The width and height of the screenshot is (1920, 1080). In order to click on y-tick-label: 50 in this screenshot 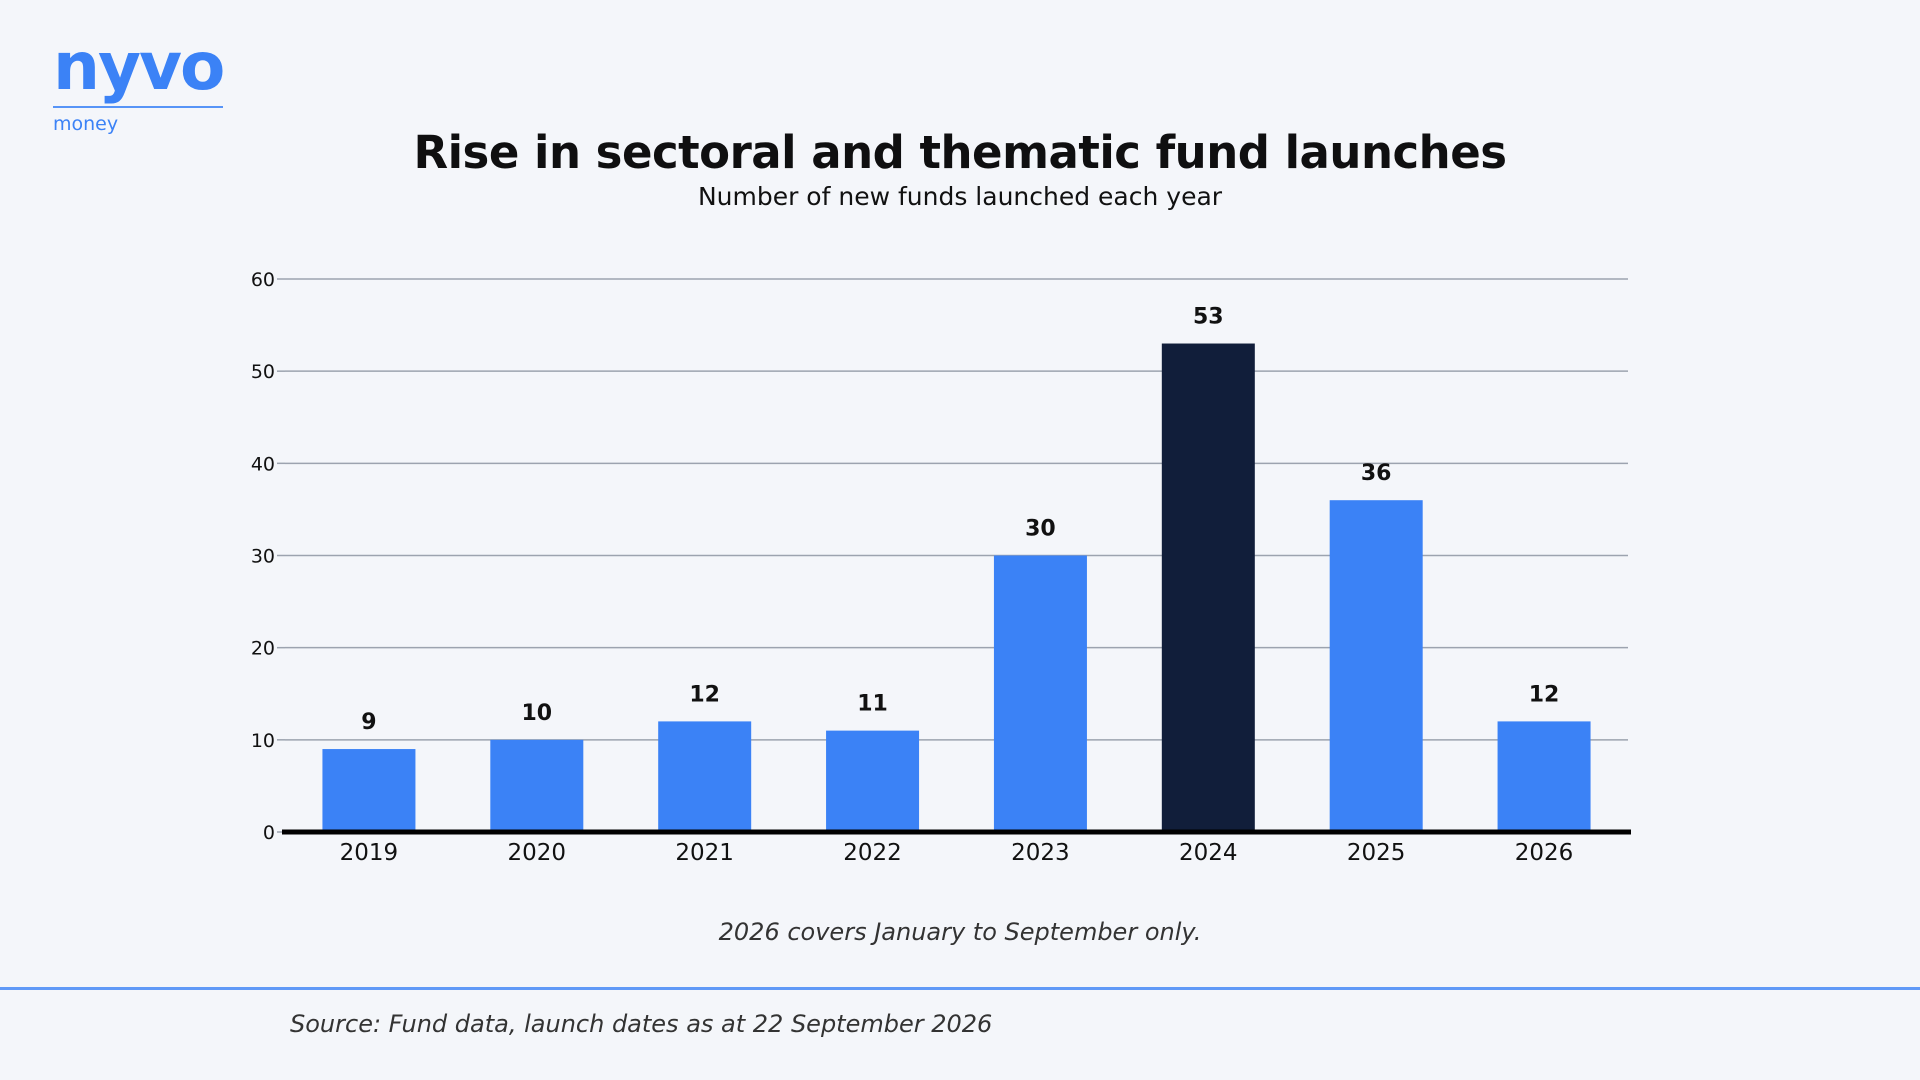, I will do `click(263, 372)`.